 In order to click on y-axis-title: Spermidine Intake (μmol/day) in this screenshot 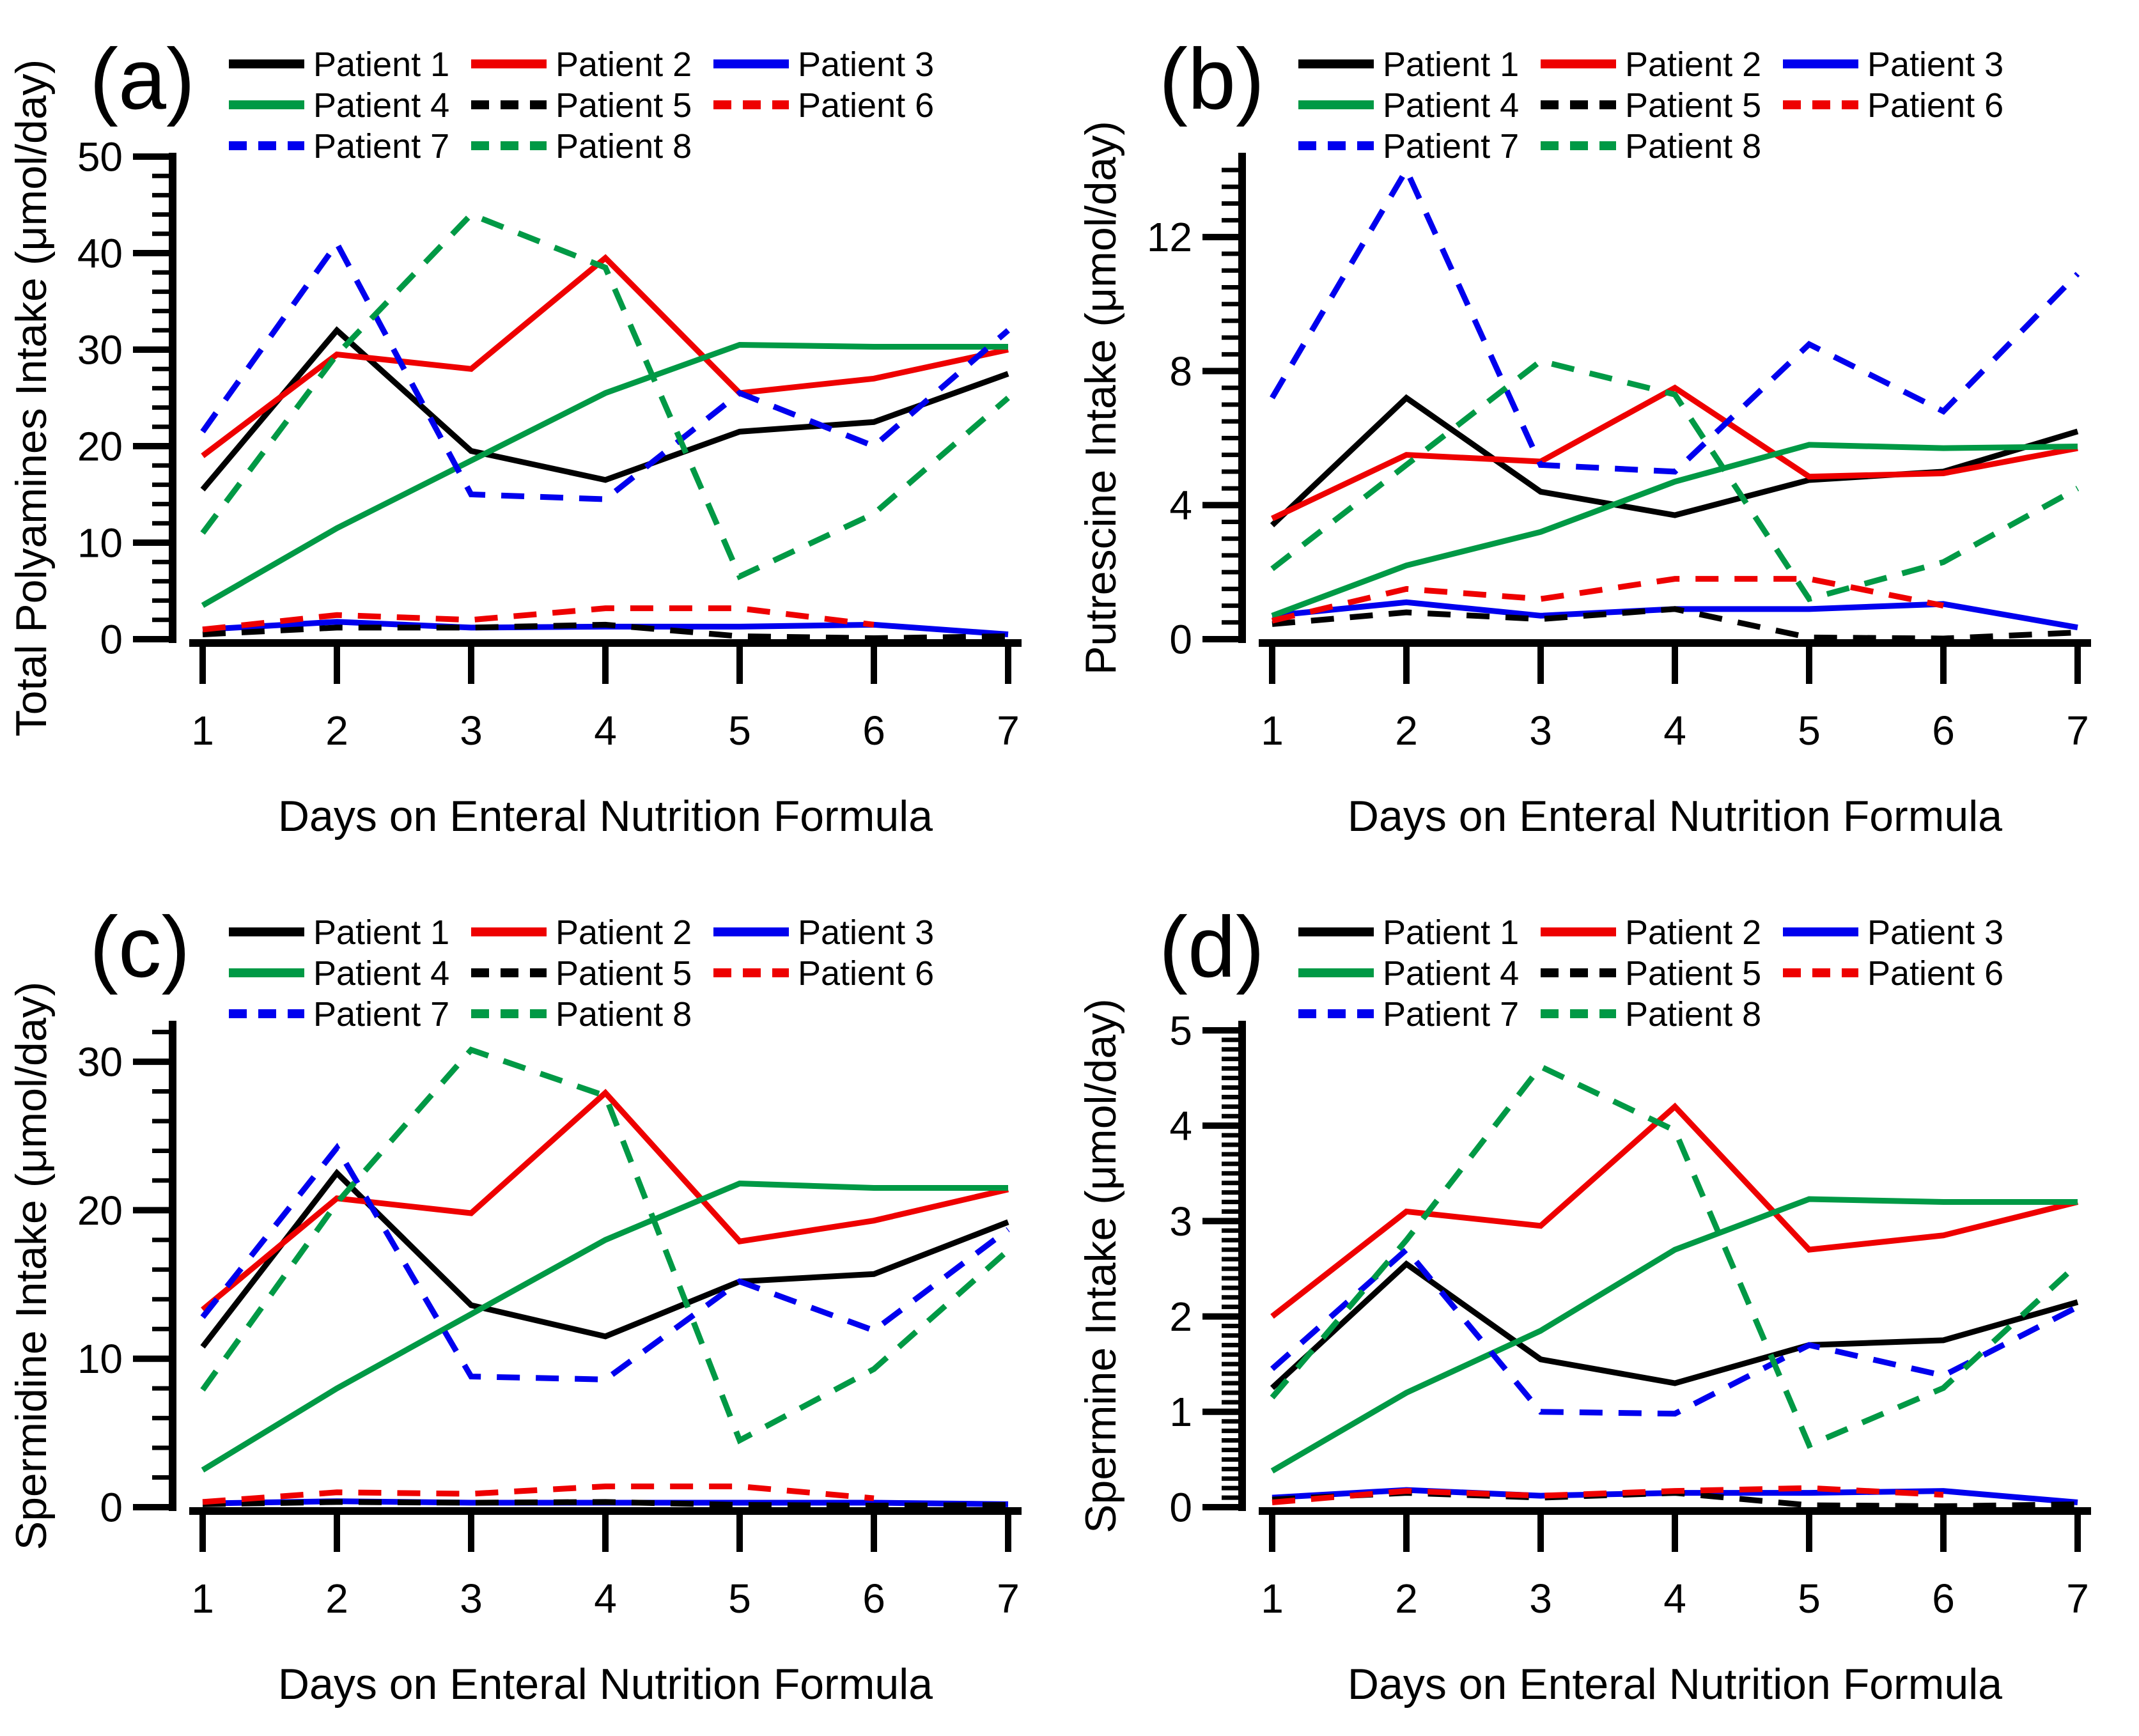, I will do `click(32, 1266)`.